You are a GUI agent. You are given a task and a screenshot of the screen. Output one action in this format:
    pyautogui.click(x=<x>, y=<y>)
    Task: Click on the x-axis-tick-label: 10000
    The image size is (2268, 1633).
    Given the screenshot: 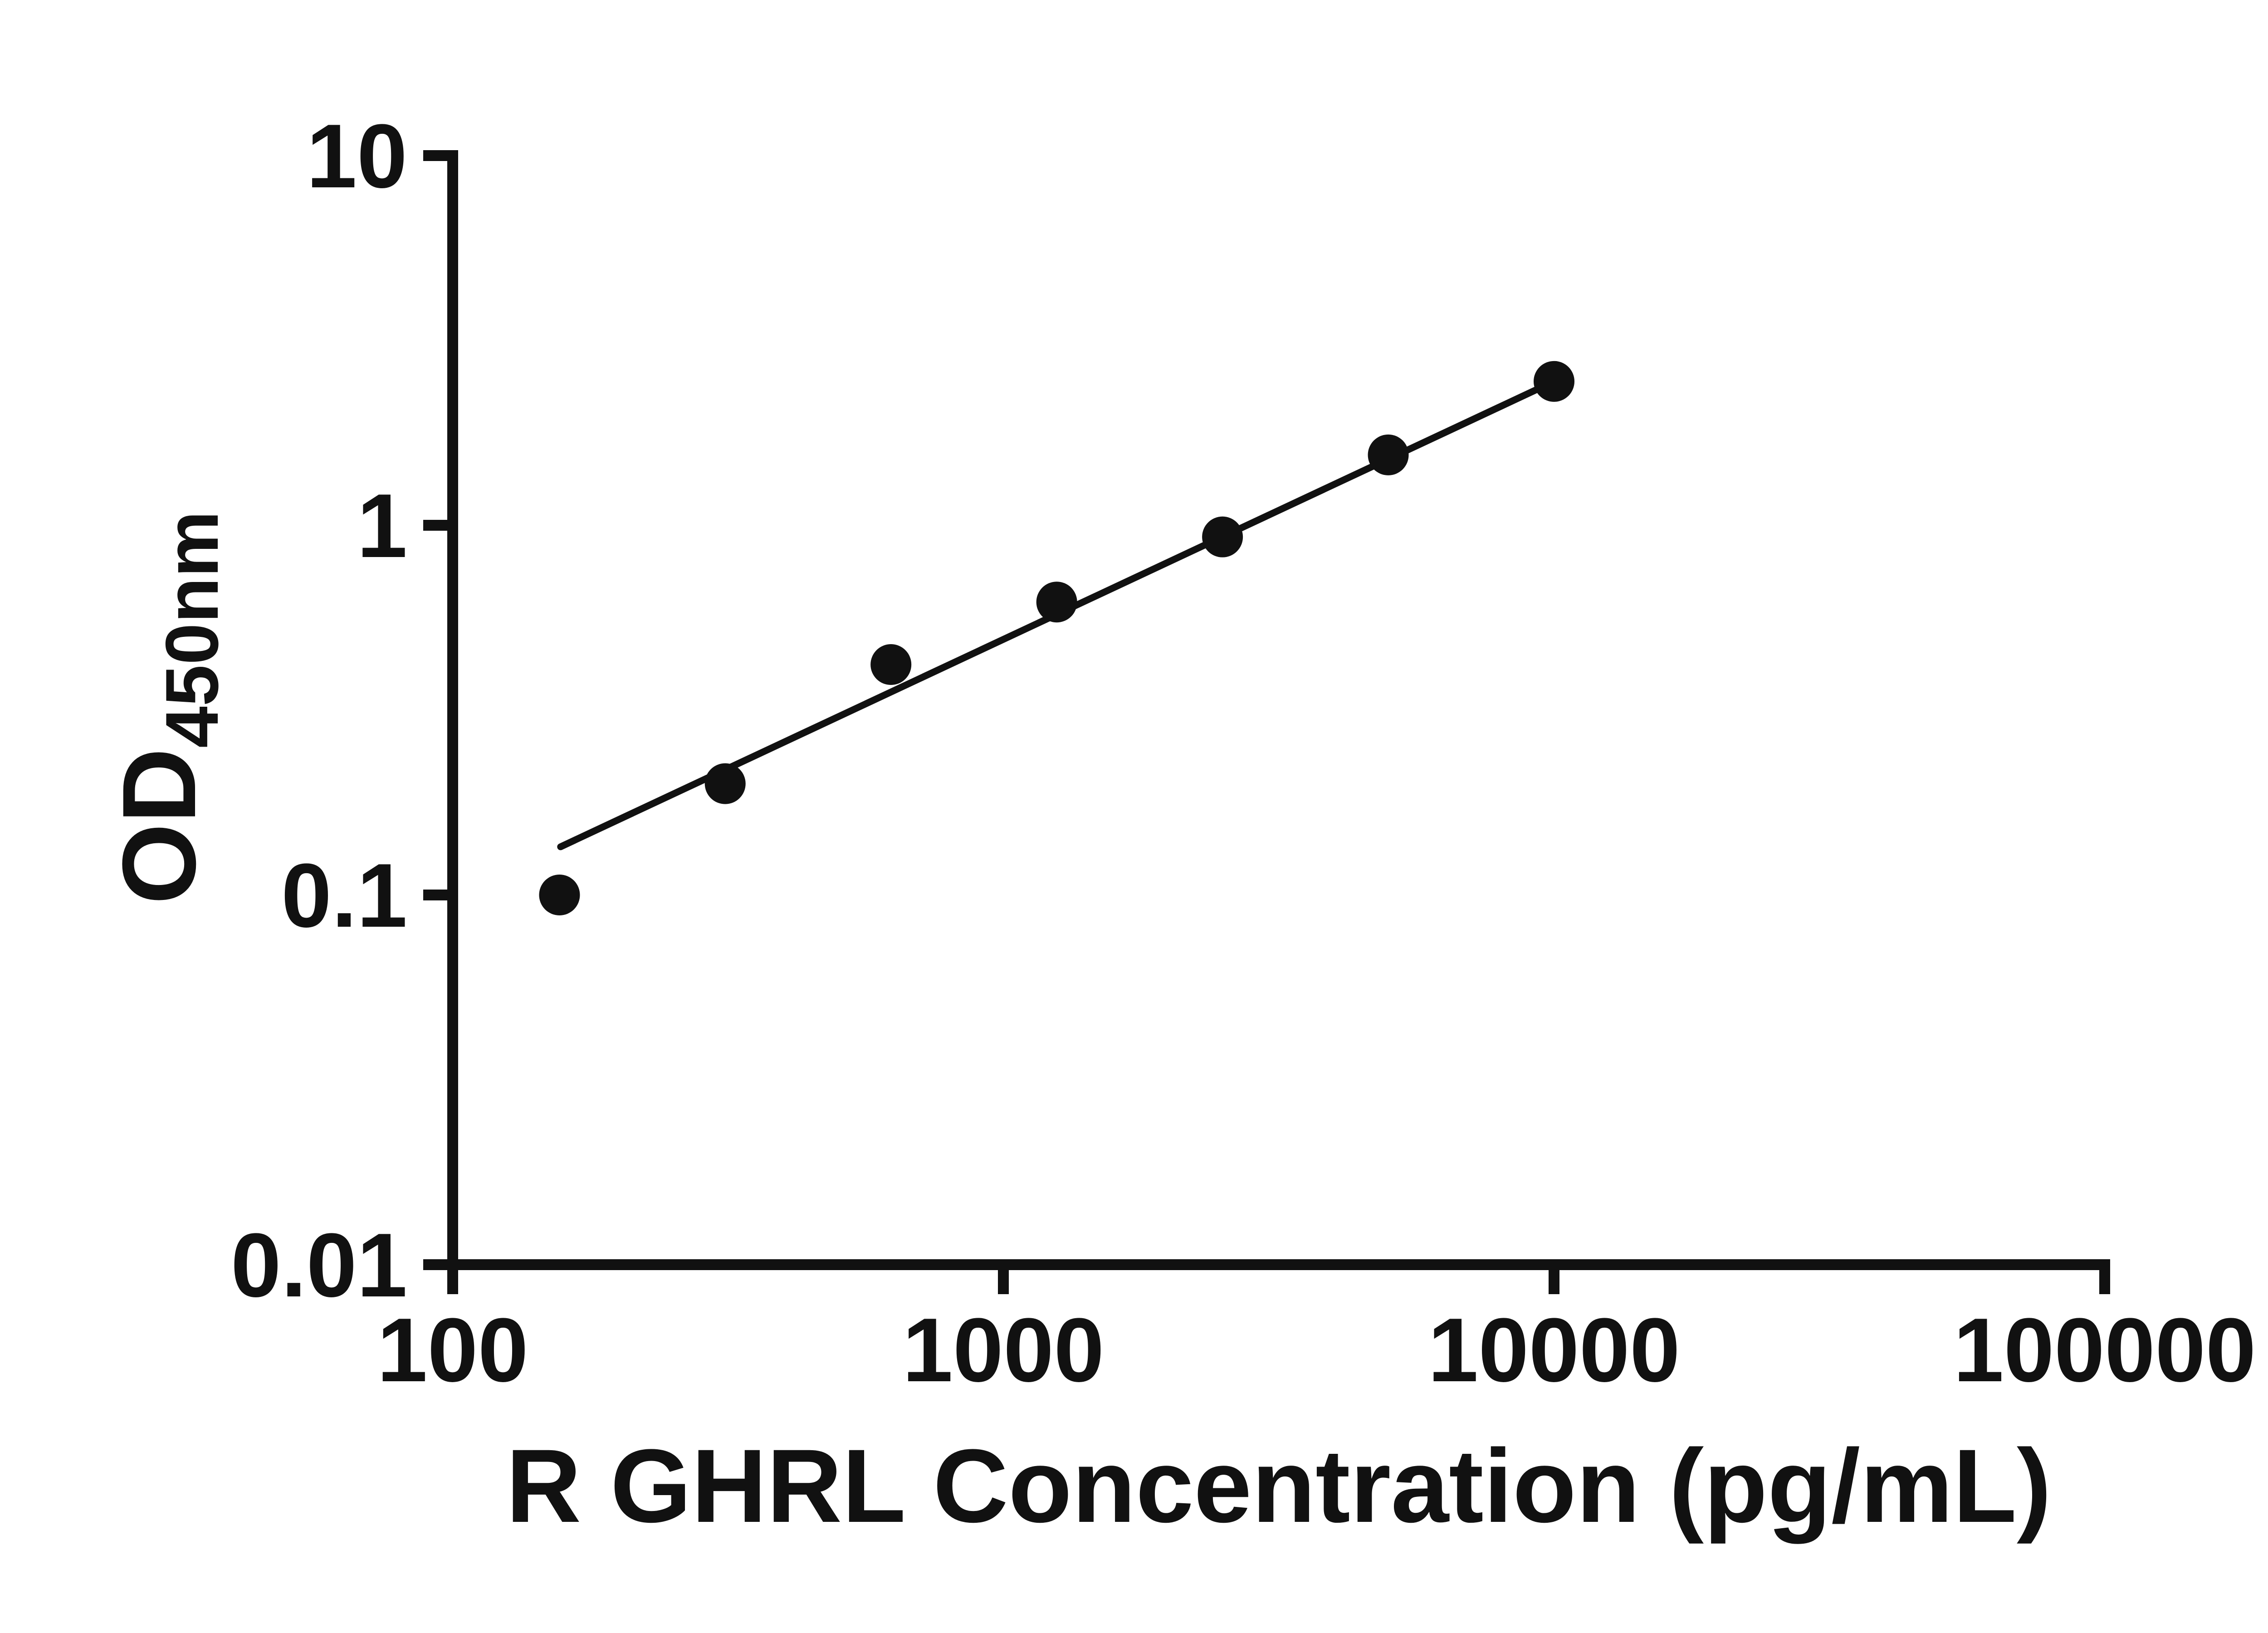 What is the action you would take?
    pyautogui.click(x=1554, y=1350)
    